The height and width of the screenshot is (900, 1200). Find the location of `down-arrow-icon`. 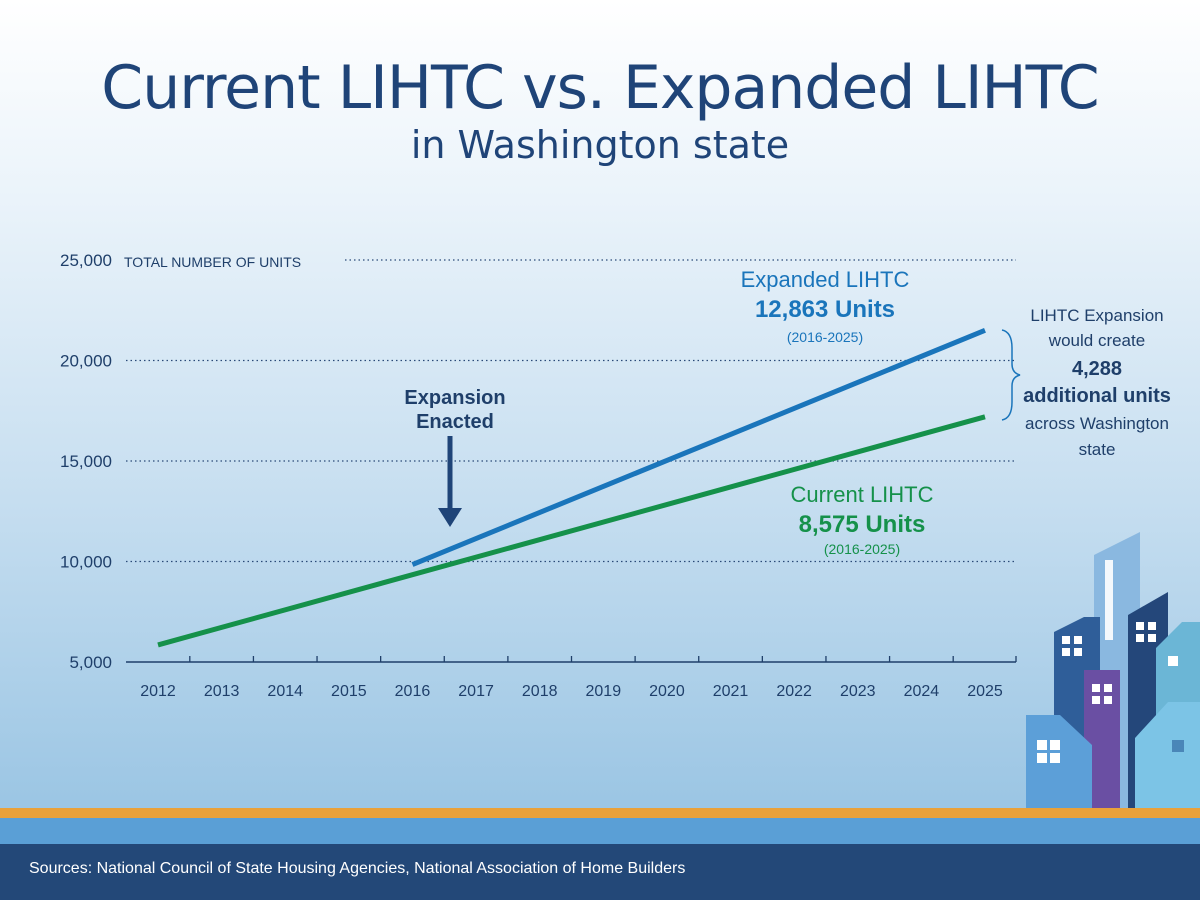

down-arrow-icon is located at coordinates (450, 517).